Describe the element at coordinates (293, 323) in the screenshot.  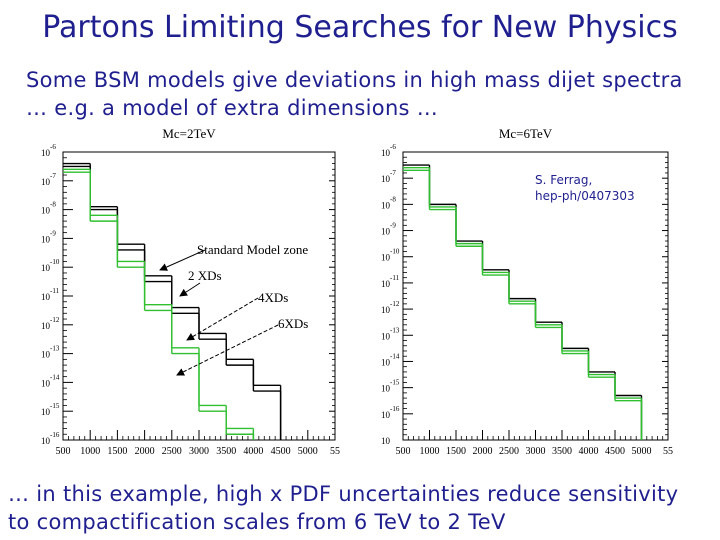
I see `annotation-6xds: 6XDs` at that location.